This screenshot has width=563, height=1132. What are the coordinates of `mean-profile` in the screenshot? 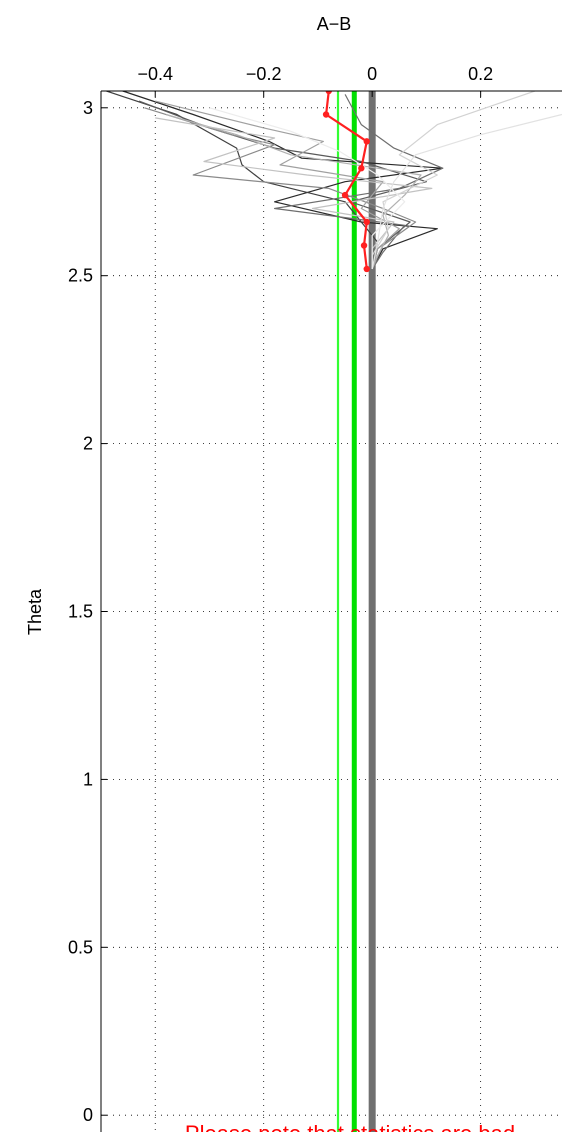 It's located at (346, 182).